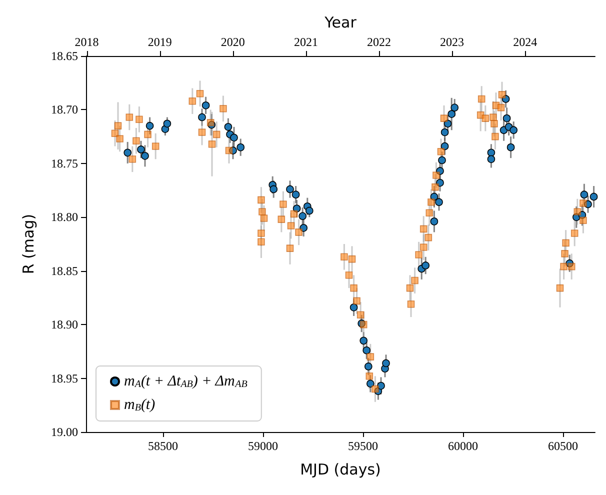 The width and height of the screenshot is (606, 495). Describe the element at coordinates (525, 42) in the screenshot. I see `x2-tick-label: 2024` at that location.